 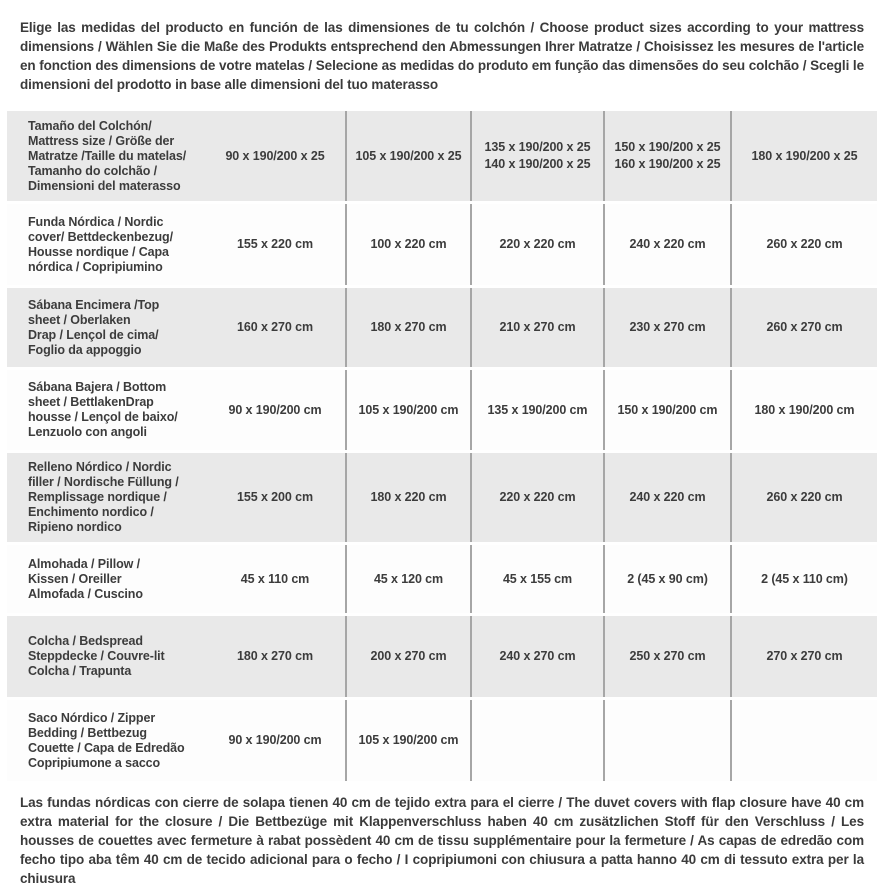 I want to click on size-cell: 150 x 190/200 x 25 160 x 190/200 x 25, so click(x=666, y=156).